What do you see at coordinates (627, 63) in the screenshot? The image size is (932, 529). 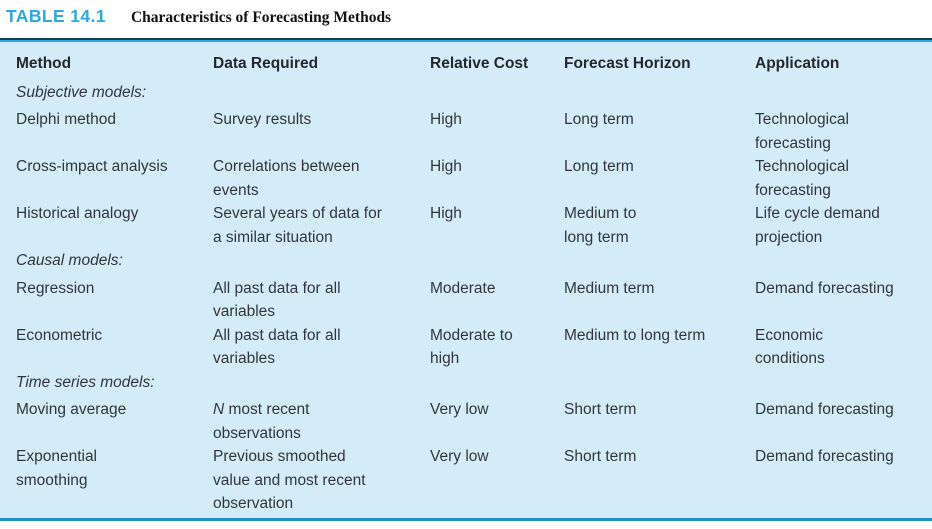 I see `column-header-forecast-horizon: Forecast Horizon` at bounding box center [627, 63].